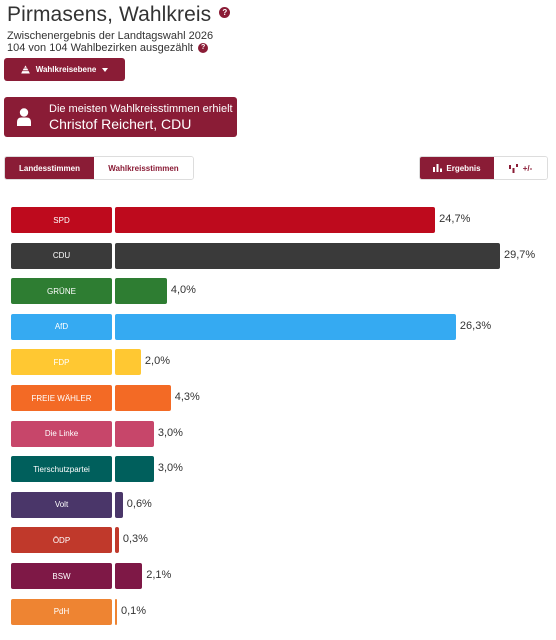  Describe the element at coordinates (159, 575) in the screenshot. I see `bar-value-label: 2,1%` at that location.